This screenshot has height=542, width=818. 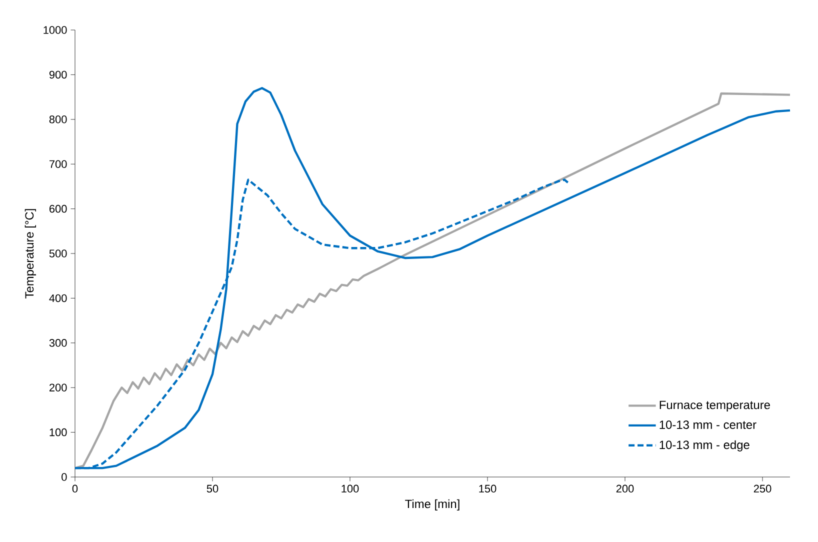 I want to click on y-tick-label: 900, so click(x=58, y=74).